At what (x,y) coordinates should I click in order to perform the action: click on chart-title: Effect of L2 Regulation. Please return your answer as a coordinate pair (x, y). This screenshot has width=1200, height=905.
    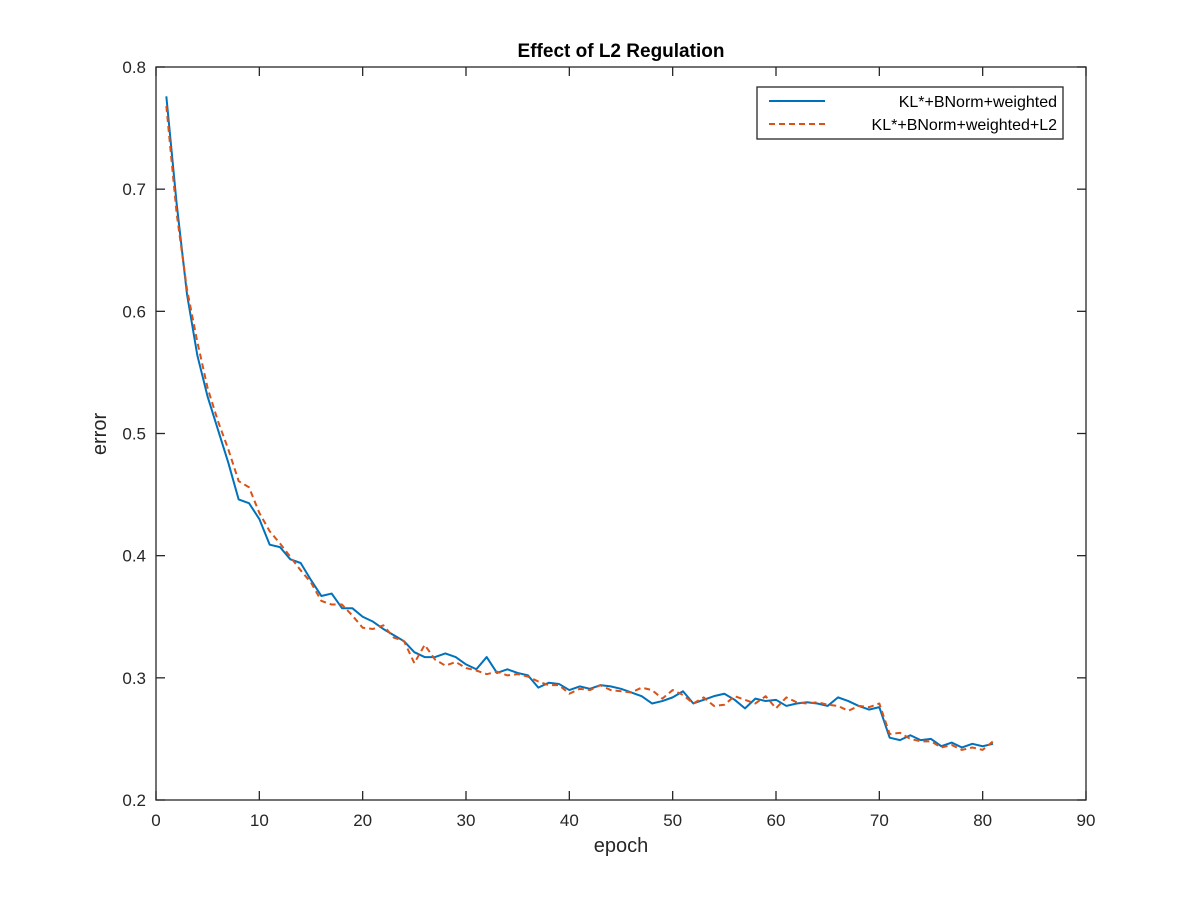
    Looking at the image, I should click on (621, 51).